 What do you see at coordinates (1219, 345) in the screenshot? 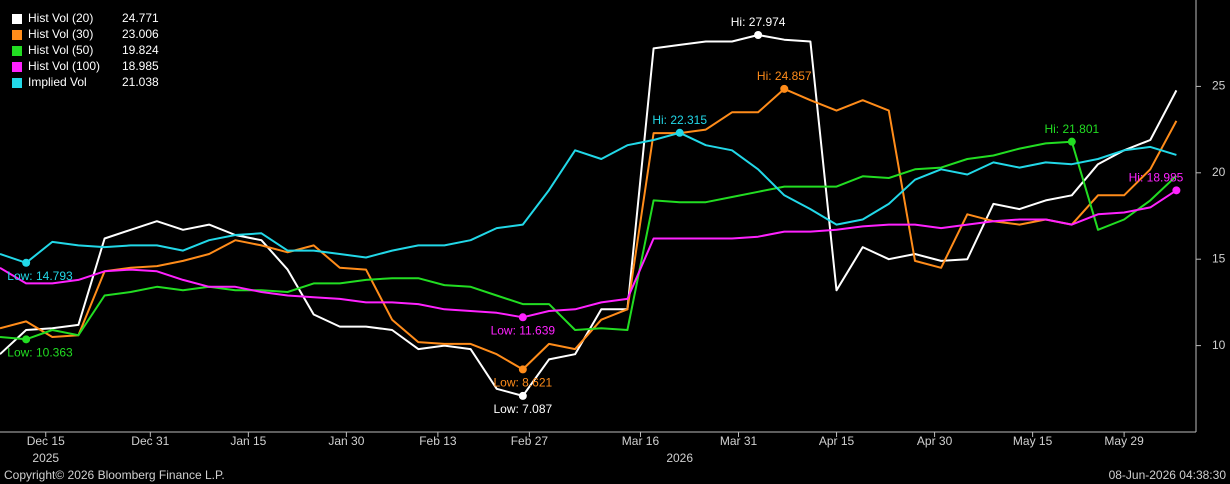
I see `y-tick-label: 10` at bounding box center [1219, 345].